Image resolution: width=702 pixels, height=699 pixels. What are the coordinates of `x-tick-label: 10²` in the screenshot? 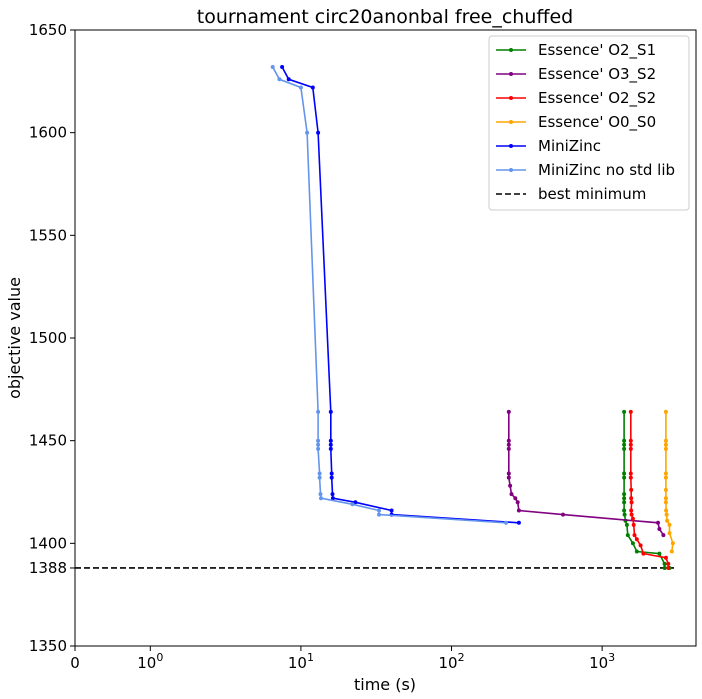 It's located at (451, 661).